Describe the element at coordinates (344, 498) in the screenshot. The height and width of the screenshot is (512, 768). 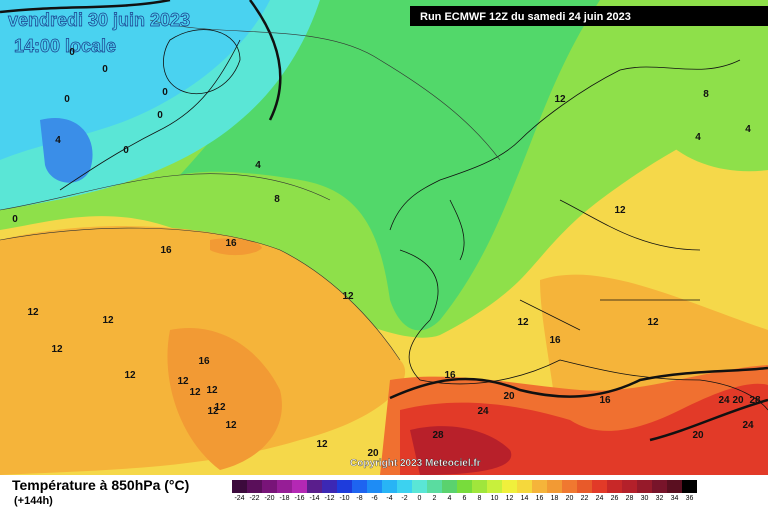
I see `scale-label: -10` at that location.